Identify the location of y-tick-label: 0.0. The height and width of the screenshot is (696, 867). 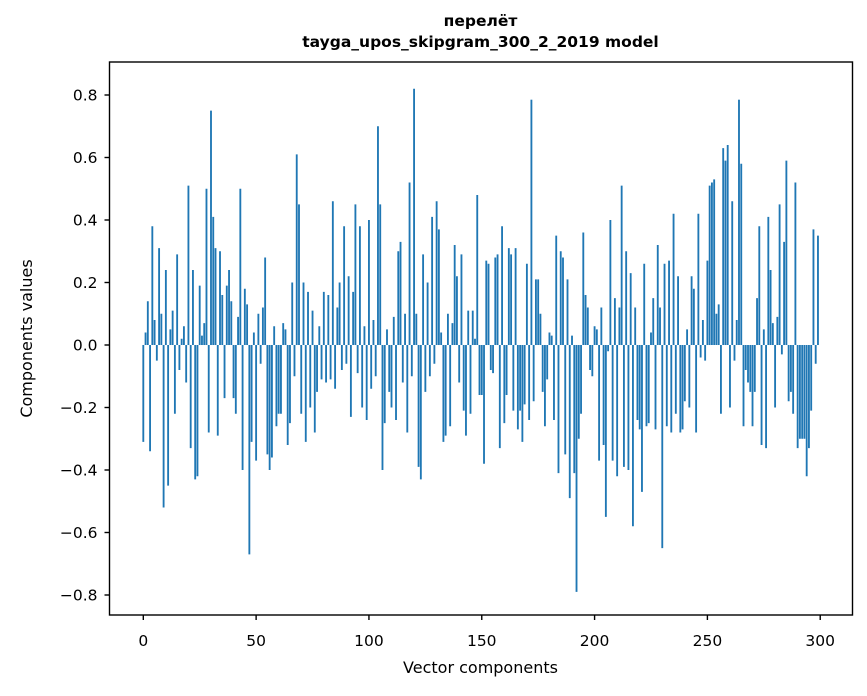
(85, 346).